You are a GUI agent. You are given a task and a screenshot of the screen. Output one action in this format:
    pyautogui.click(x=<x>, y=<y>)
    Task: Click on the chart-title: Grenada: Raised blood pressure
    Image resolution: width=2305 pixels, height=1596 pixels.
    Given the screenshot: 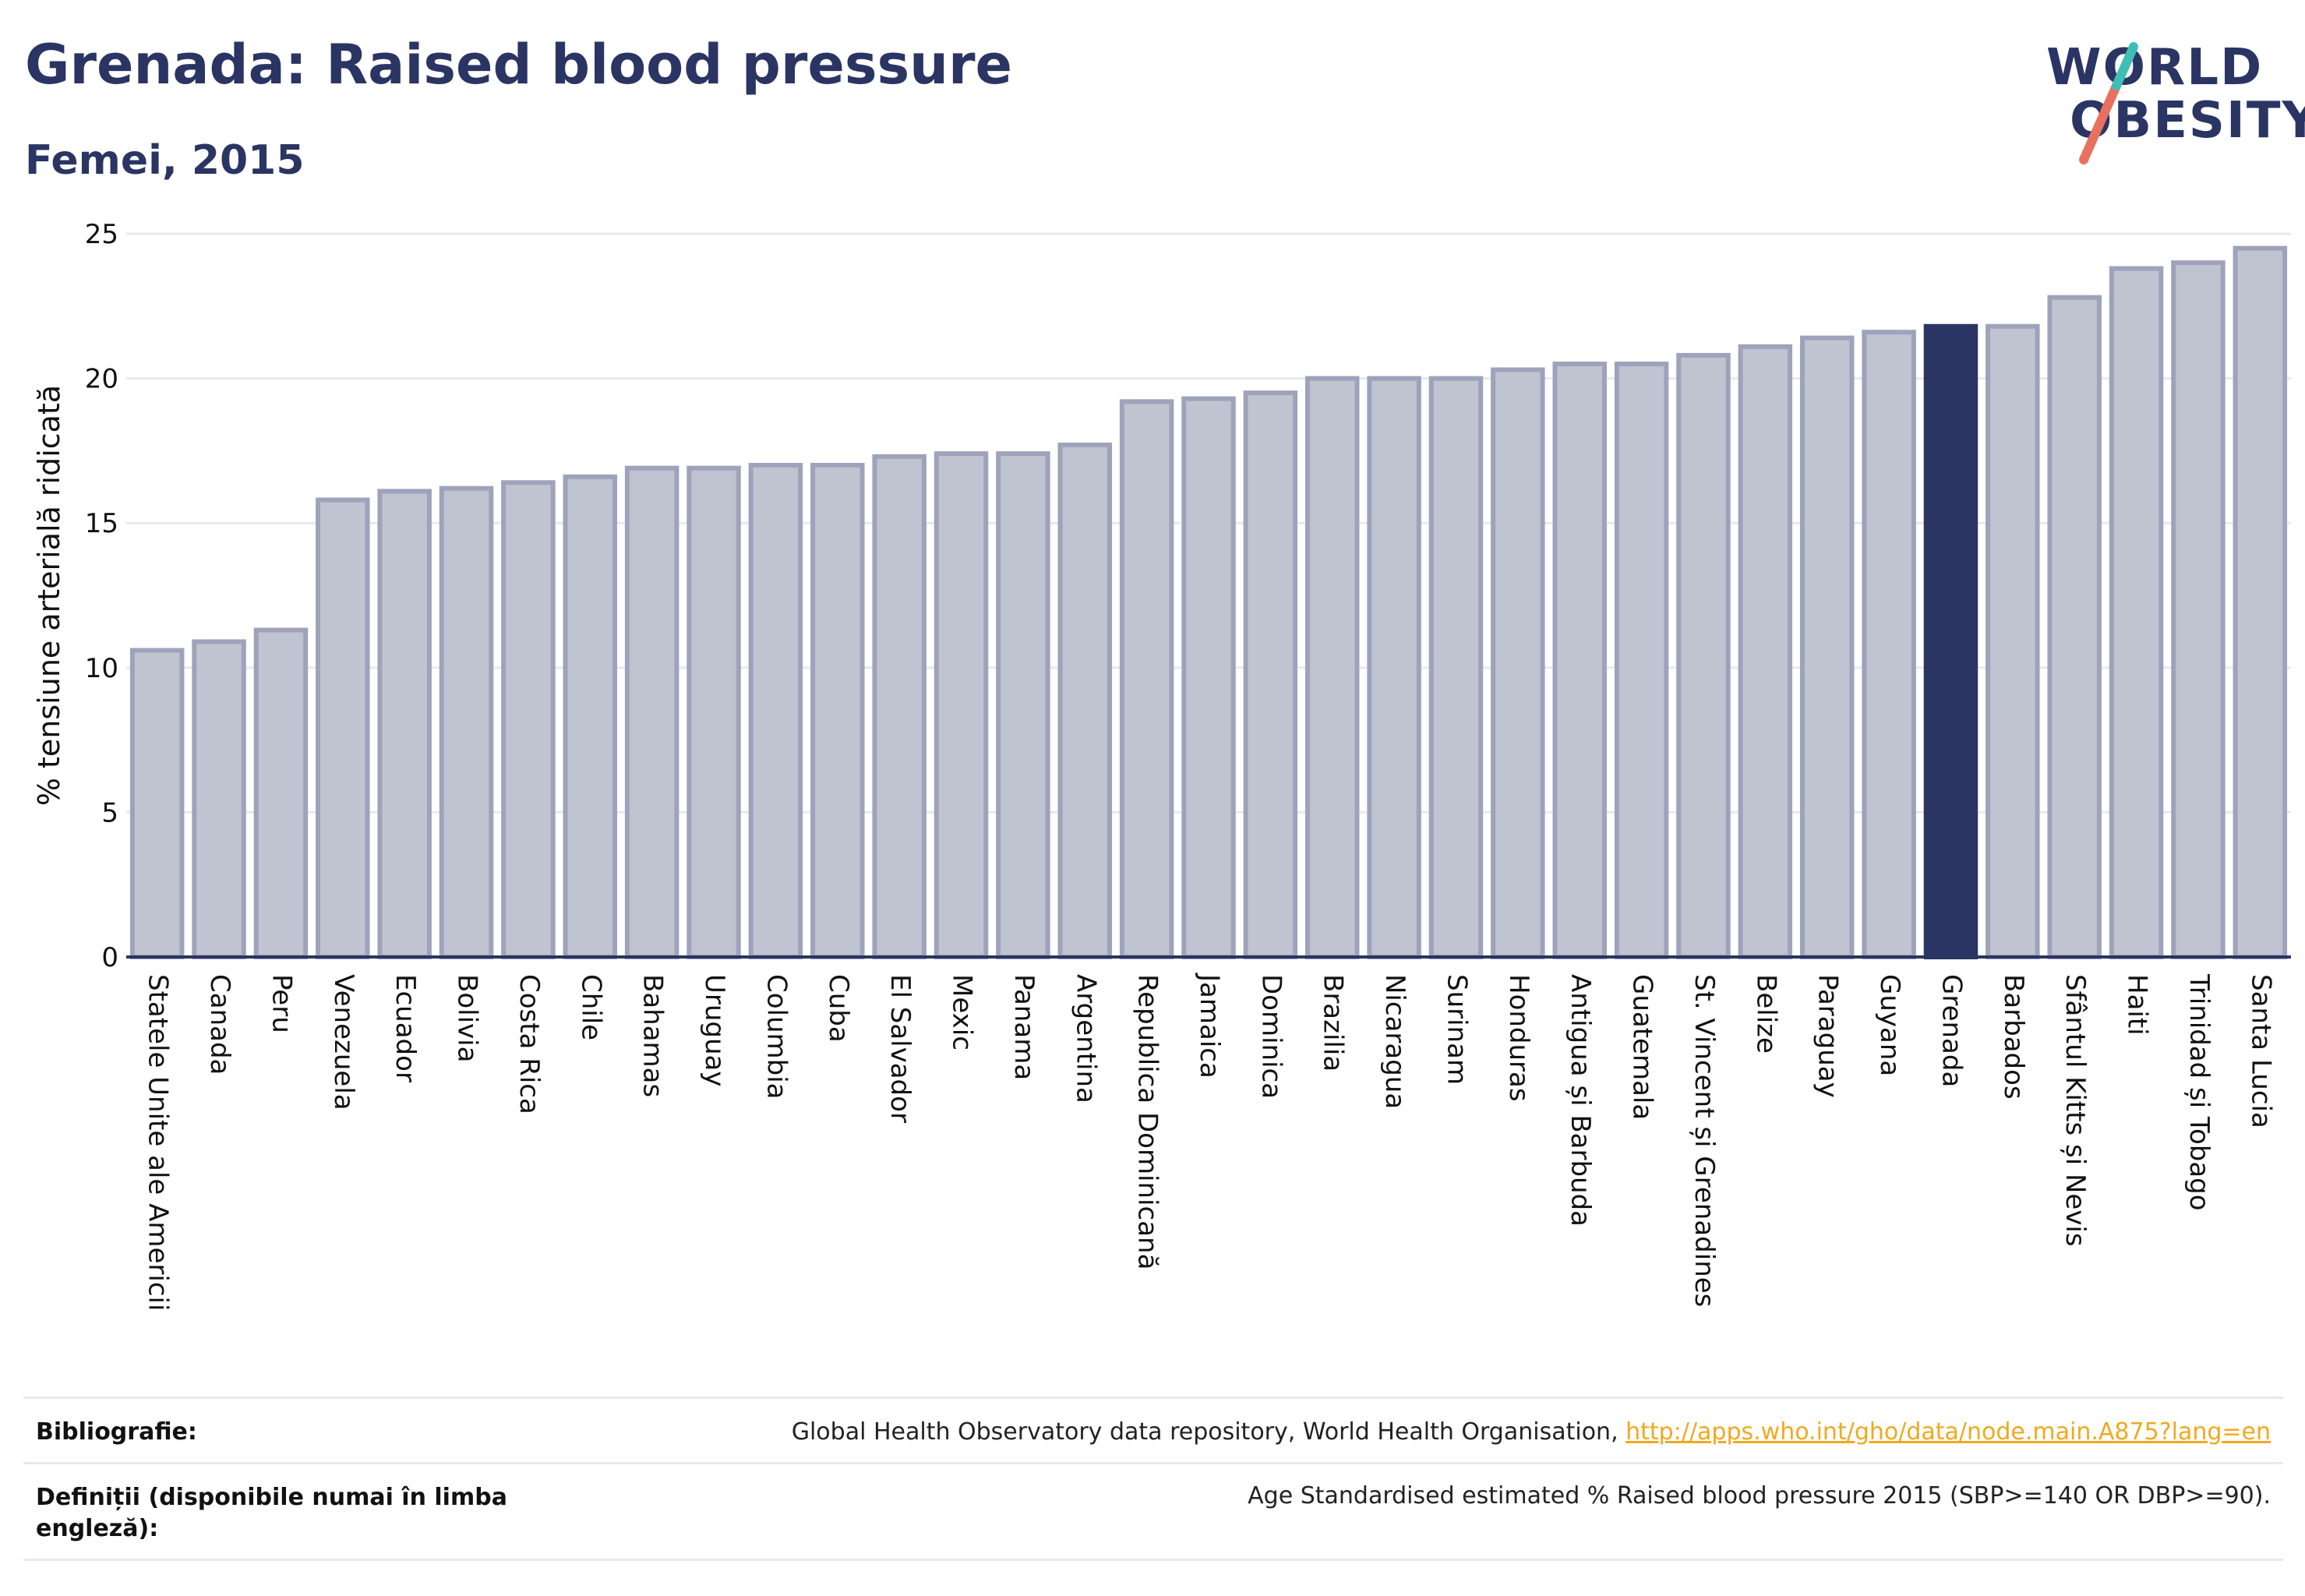 What is the action you would take?
    pyautogui.click(x=519, y=65)
    